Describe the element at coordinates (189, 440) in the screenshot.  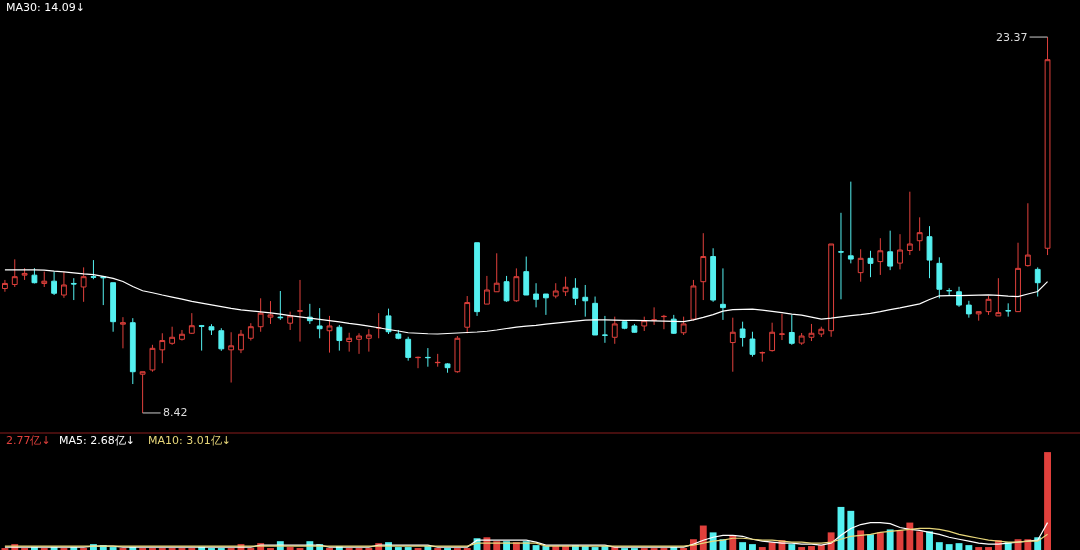
I see `text: MA10: 3.01亿↓` at that location.